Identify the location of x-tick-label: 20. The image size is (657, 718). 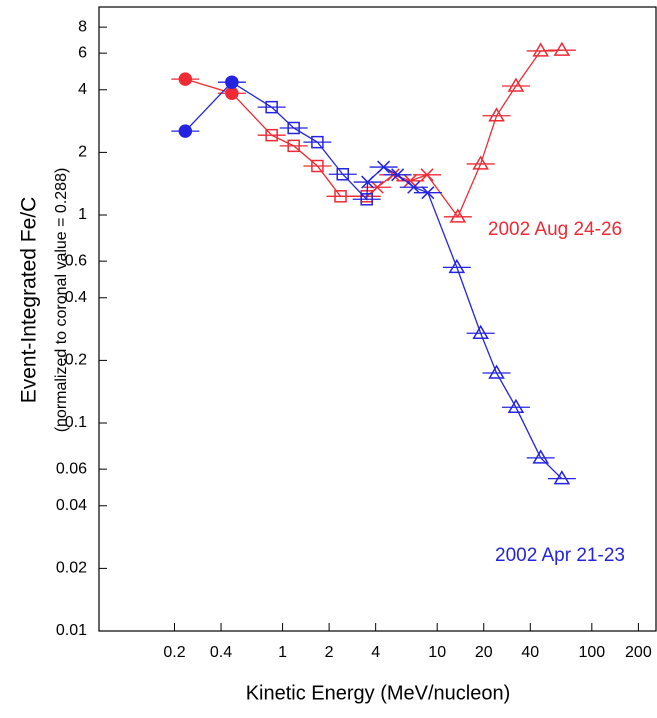
(484, 652).